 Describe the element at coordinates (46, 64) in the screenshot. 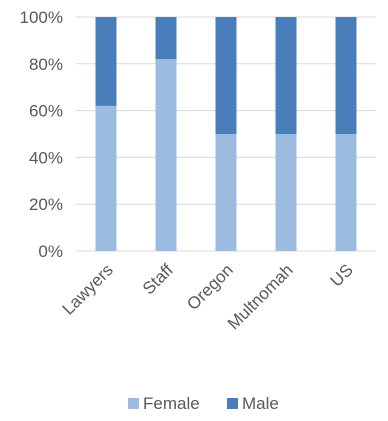

I see `y-tick-label: 80%` at that location.